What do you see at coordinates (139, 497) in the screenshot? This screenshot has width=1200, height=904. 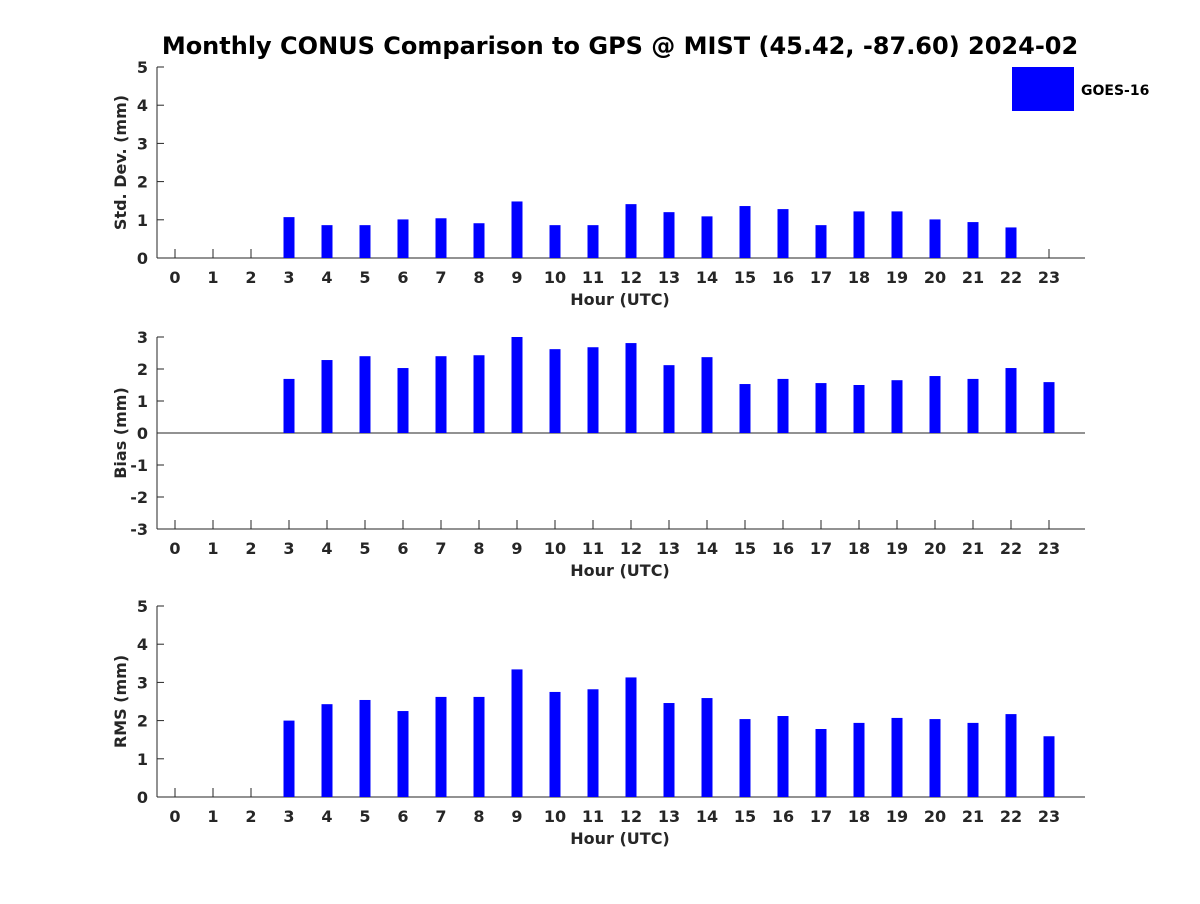 I see `bias-ytick-label: -2` at bounding box center [139, 497].